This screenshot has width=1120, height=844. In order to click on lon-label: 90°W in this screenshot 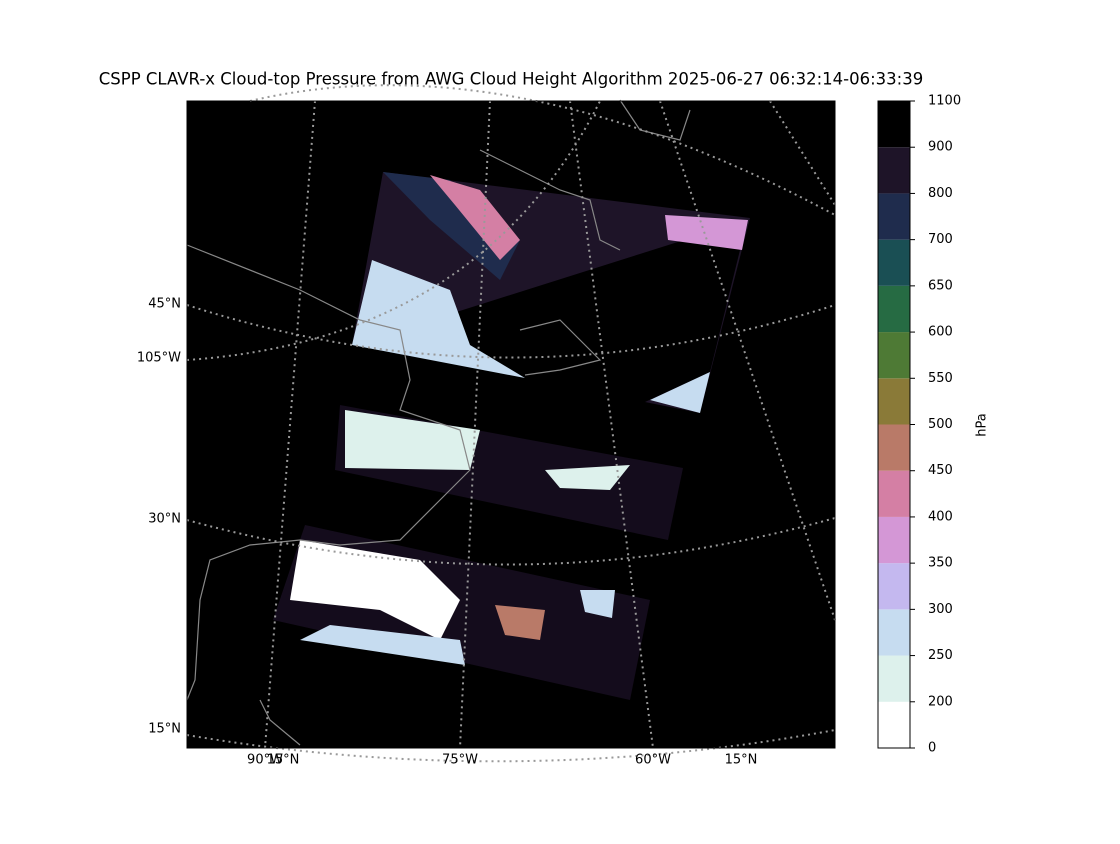, I will do `click(265, 760)`.